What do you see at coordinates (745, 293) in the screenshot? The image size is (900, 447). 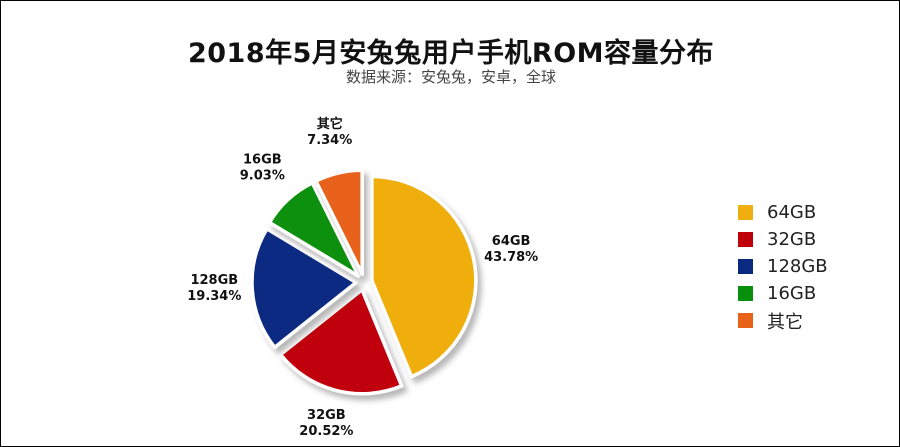 I see `legend-swatch-16gb` at bounding box center [745, 293].